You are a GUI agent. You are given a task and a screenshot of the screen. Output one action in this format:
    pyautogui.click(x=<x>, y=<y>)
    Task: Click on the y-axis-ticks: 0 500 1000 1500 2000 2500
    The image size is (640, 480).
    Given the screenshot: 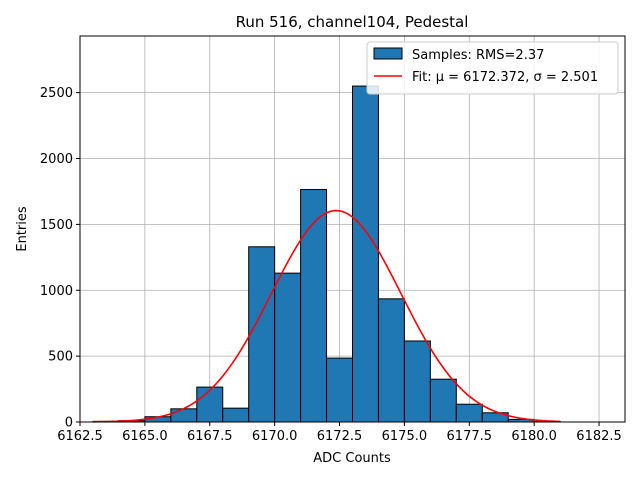 What is the action you would take?
    pyautogui.click(x=60, y=258)
    